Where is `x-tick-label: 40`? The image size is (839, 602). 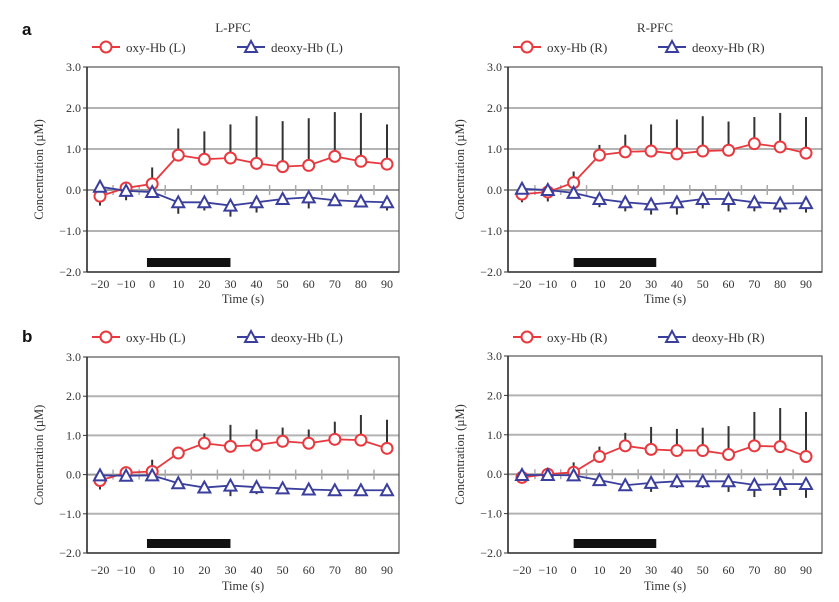 x-tick-label: 40 is located at coordinates (677, 570).